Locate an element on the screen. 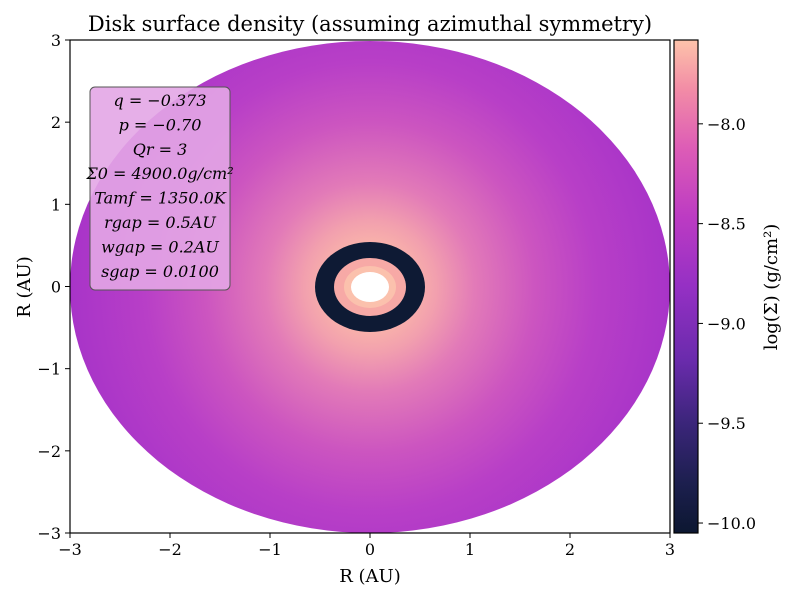 This screenshot has height=600, width=800. y-tick-label: 2 is located at coordinates (56, 122).